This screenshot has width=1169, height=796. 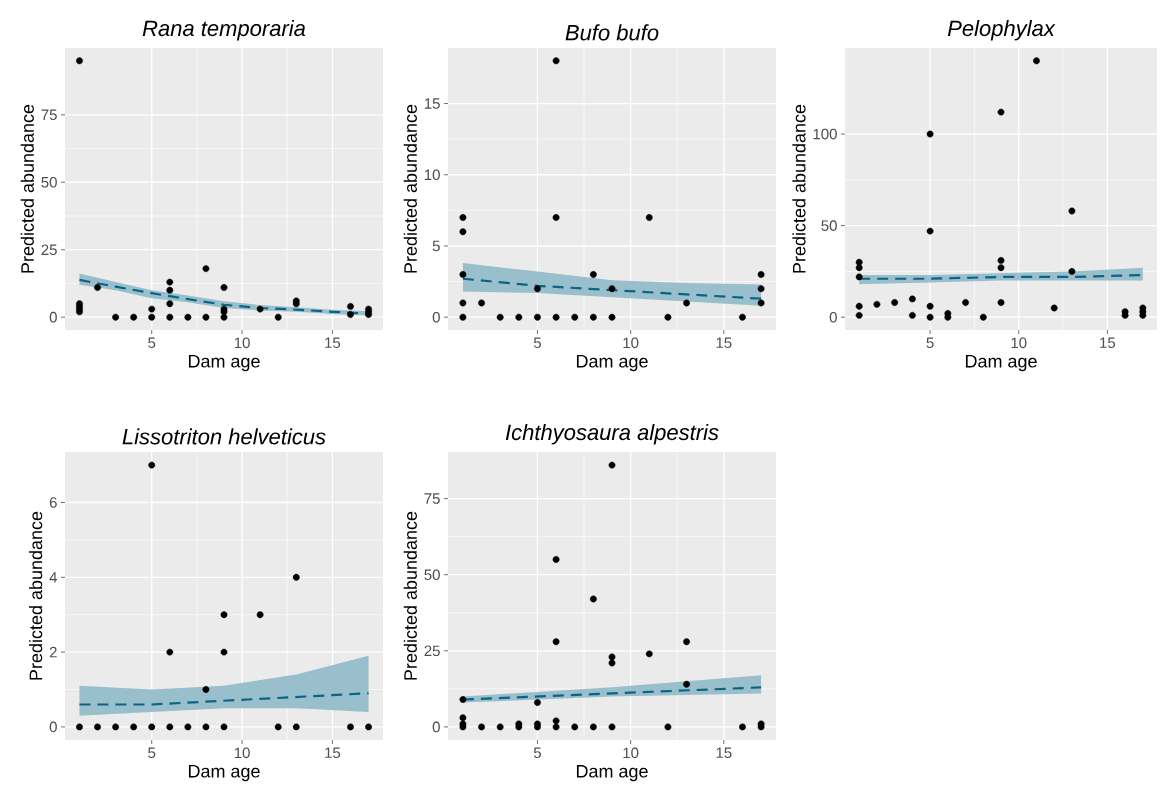 I want to click on y-tick-label: 6, so click(x=53, y=502).